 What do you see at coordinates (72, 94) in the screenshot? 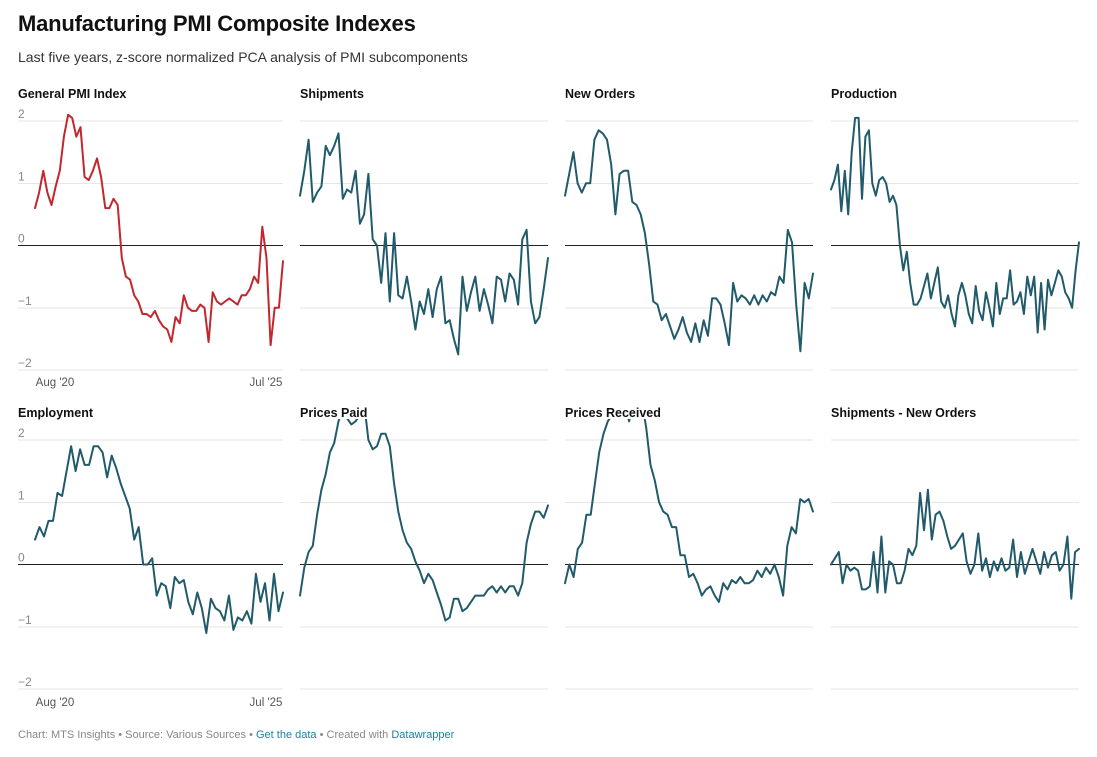
I see `panel-title: General PMI Index` at bounding box center [72, 94].